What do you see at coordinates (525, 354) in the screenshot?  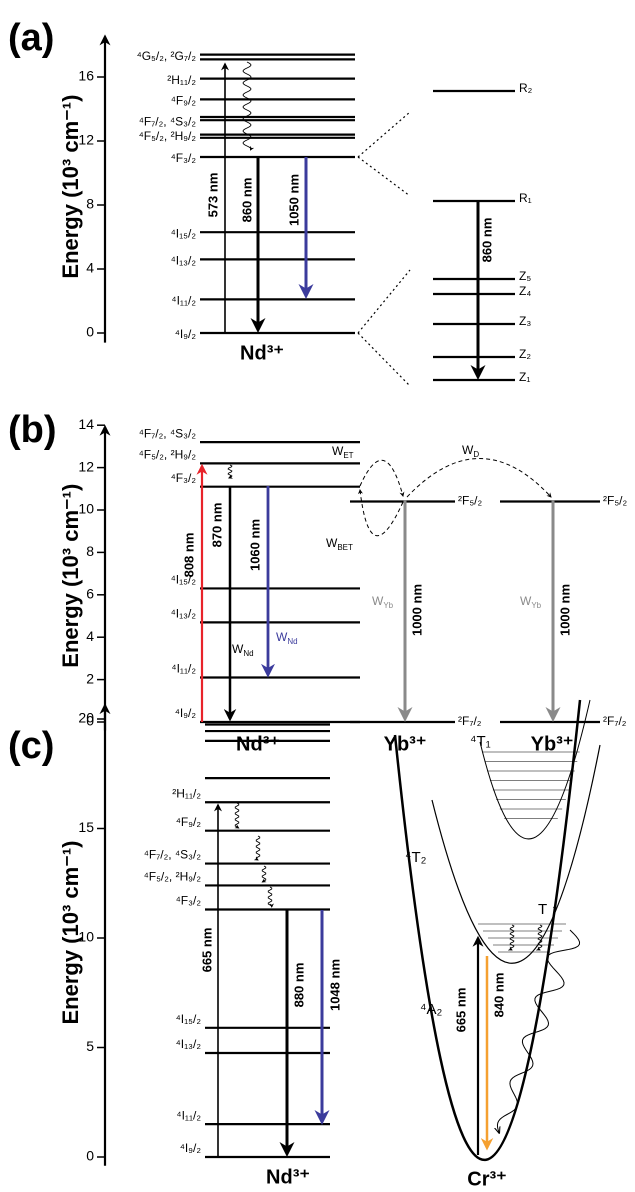 I see `stark-label: Z₂` at bounding box center [525, 354].